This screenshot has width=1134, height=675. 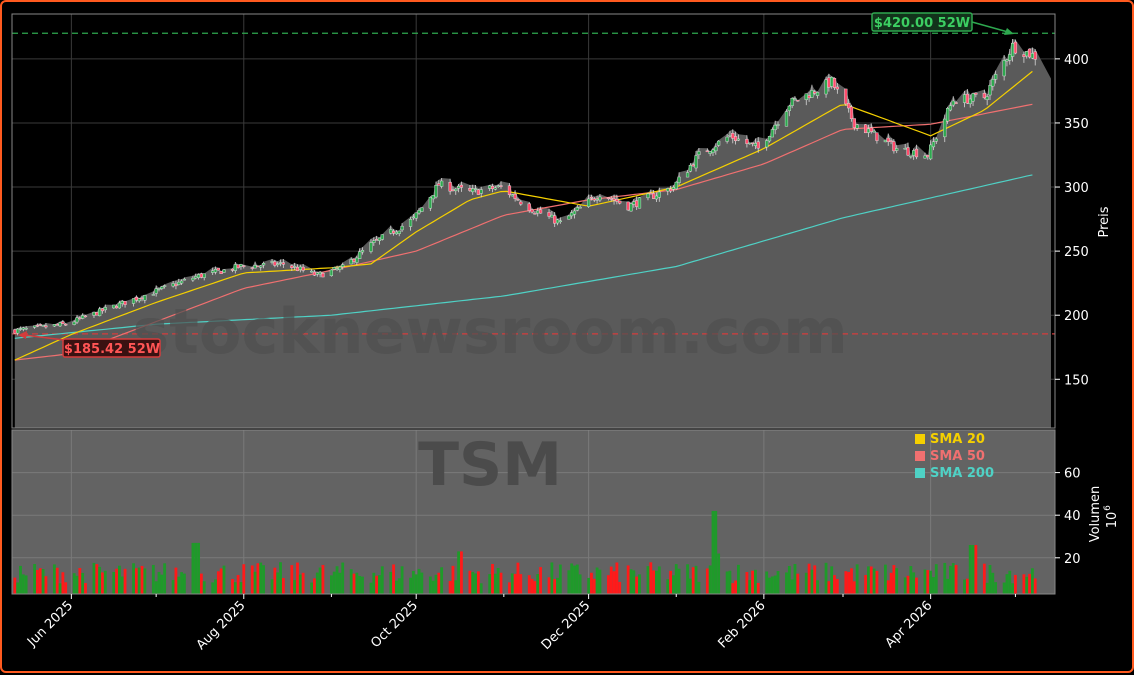 I want to click on volume-unit-base: 10, so click(x=1112, y=520).